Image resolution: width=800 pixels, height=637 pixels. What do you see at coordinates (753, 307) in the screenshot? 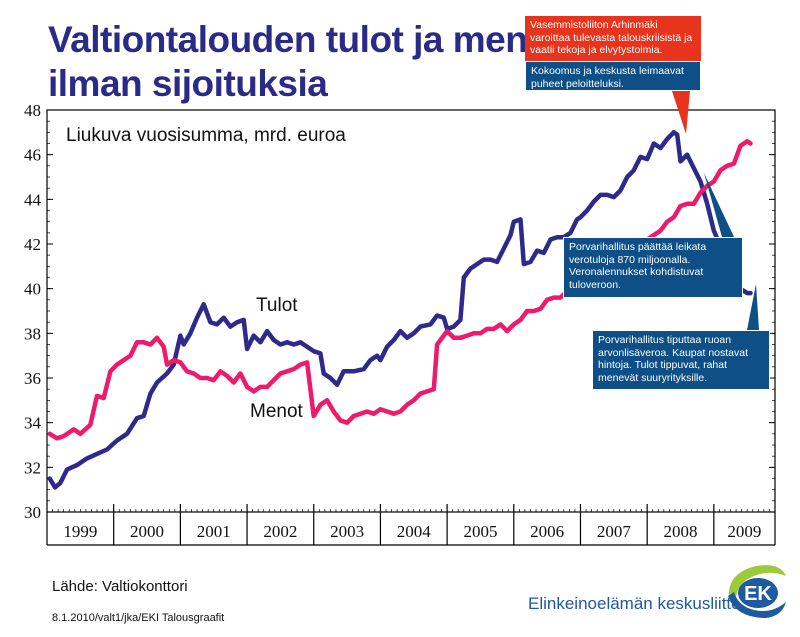
I see `callout-pointer-arvonlisavero` at bounding box center [753, 307].